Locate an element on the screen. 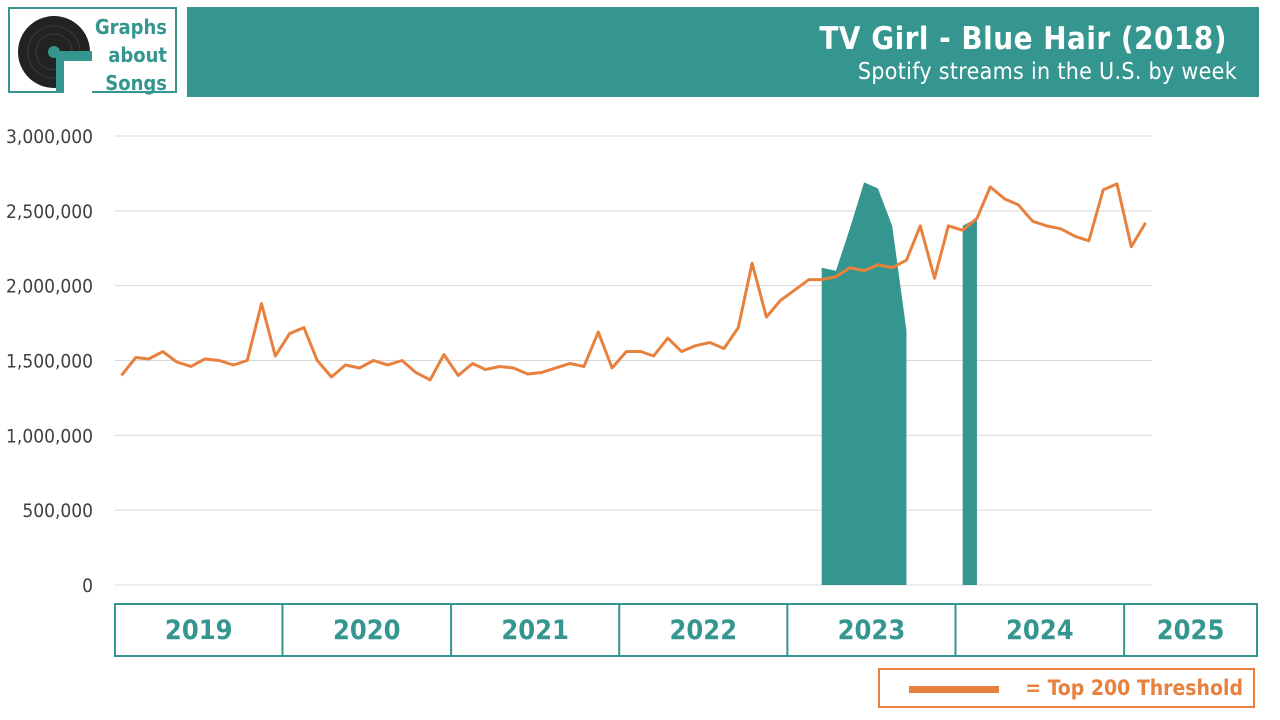 The height and width of the screenshot is (720, 1280). year-label: 2023 is located at coordinates (872, 630).